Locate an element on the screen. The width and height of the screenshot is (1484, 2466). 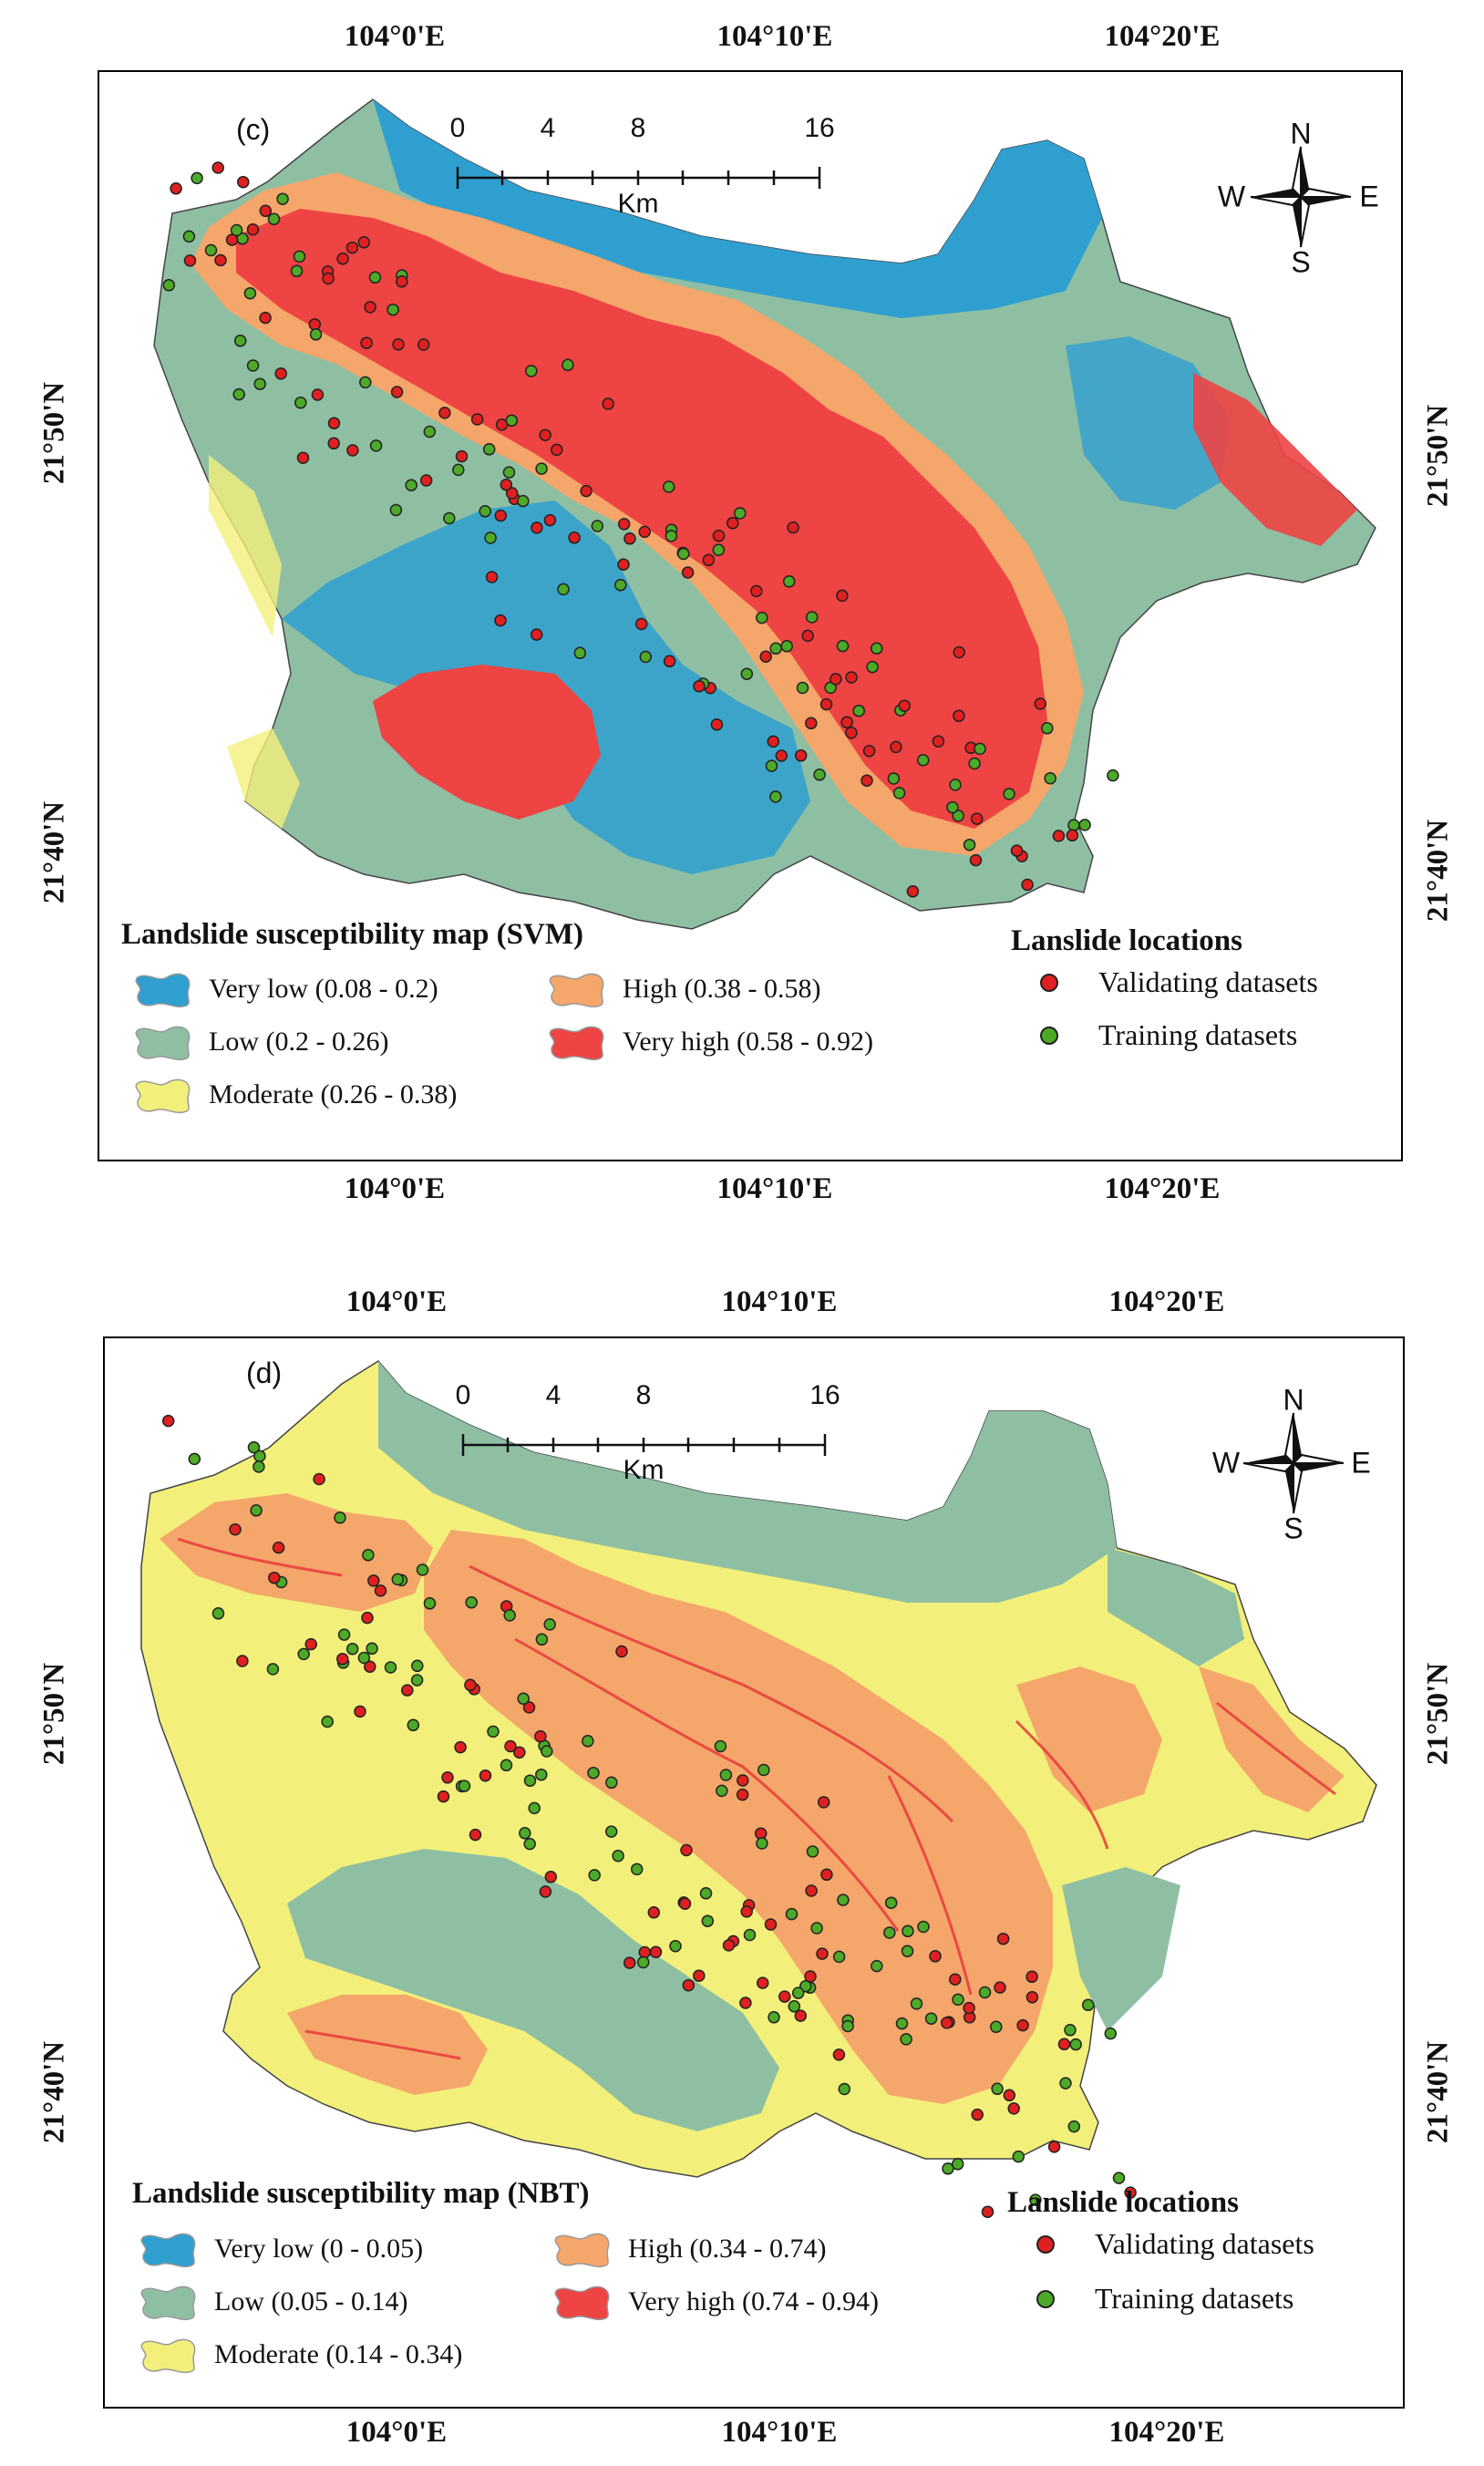
lat-label-21-50-left-d: 21°50'N is located at coordinates (54, 1714).